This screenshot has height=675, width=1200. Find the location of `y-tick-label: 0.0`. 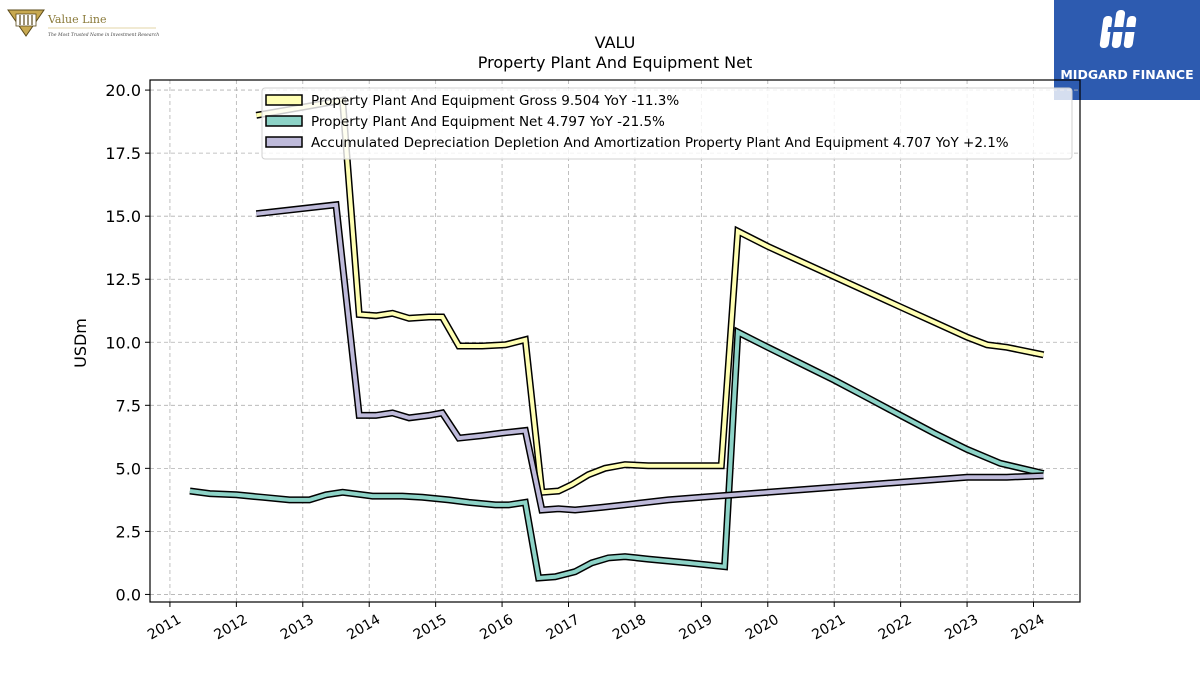

y-tick-label: 0.0 is located at coordinates (128, 594).